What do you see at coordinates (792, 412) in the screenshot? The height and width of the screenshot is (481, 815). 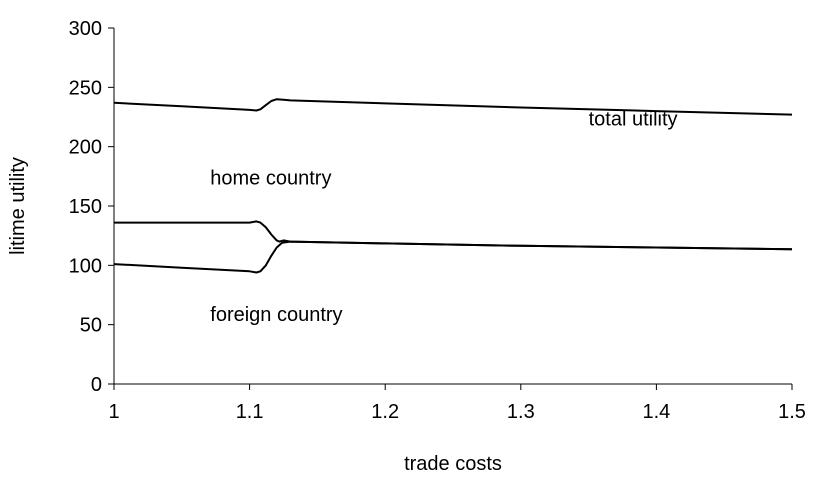 I see `x-tick-label: 1.5` at bounding box center [792, 412].